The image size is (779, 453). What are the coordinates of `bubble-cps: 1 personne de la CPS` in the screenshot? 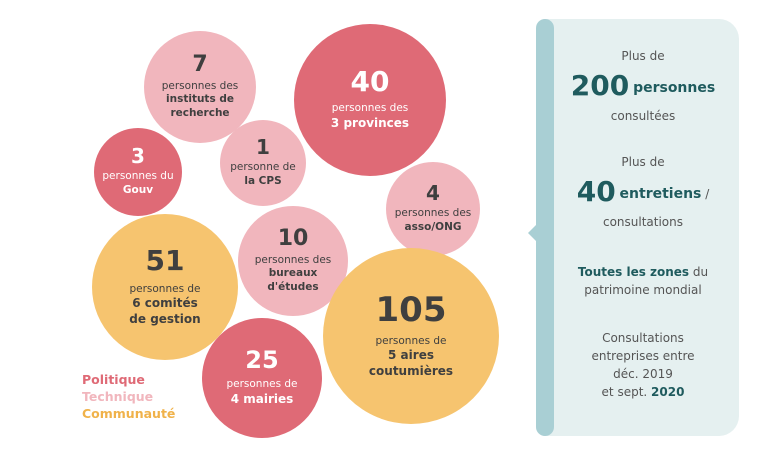 It's located at (263, 163).